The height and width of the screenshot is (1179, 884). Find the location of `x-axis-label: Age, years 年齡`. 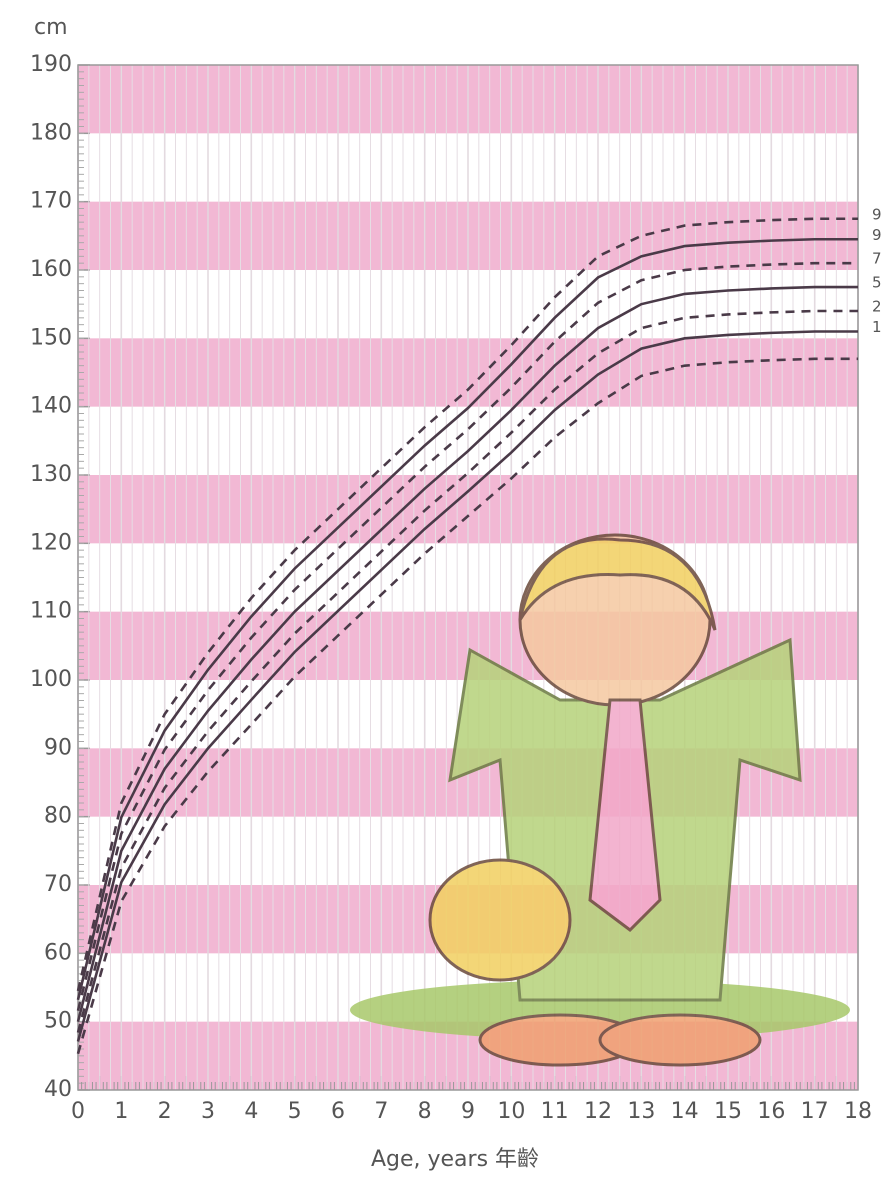

x-axis-label: Age, years 年齡 is located at coordinates (455, 1159).